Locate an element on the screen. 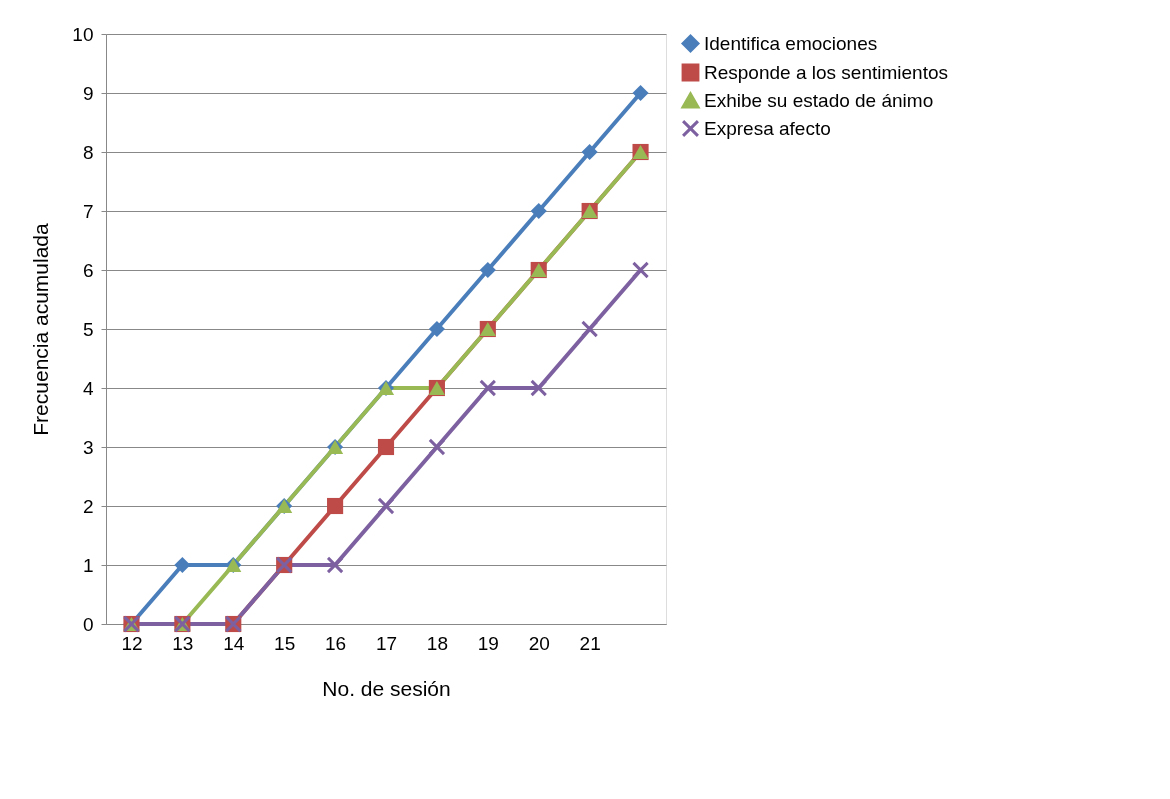 This screenshot has height=799, width=1170. y-tick-label: 6 is located at coordinates (88, 270).